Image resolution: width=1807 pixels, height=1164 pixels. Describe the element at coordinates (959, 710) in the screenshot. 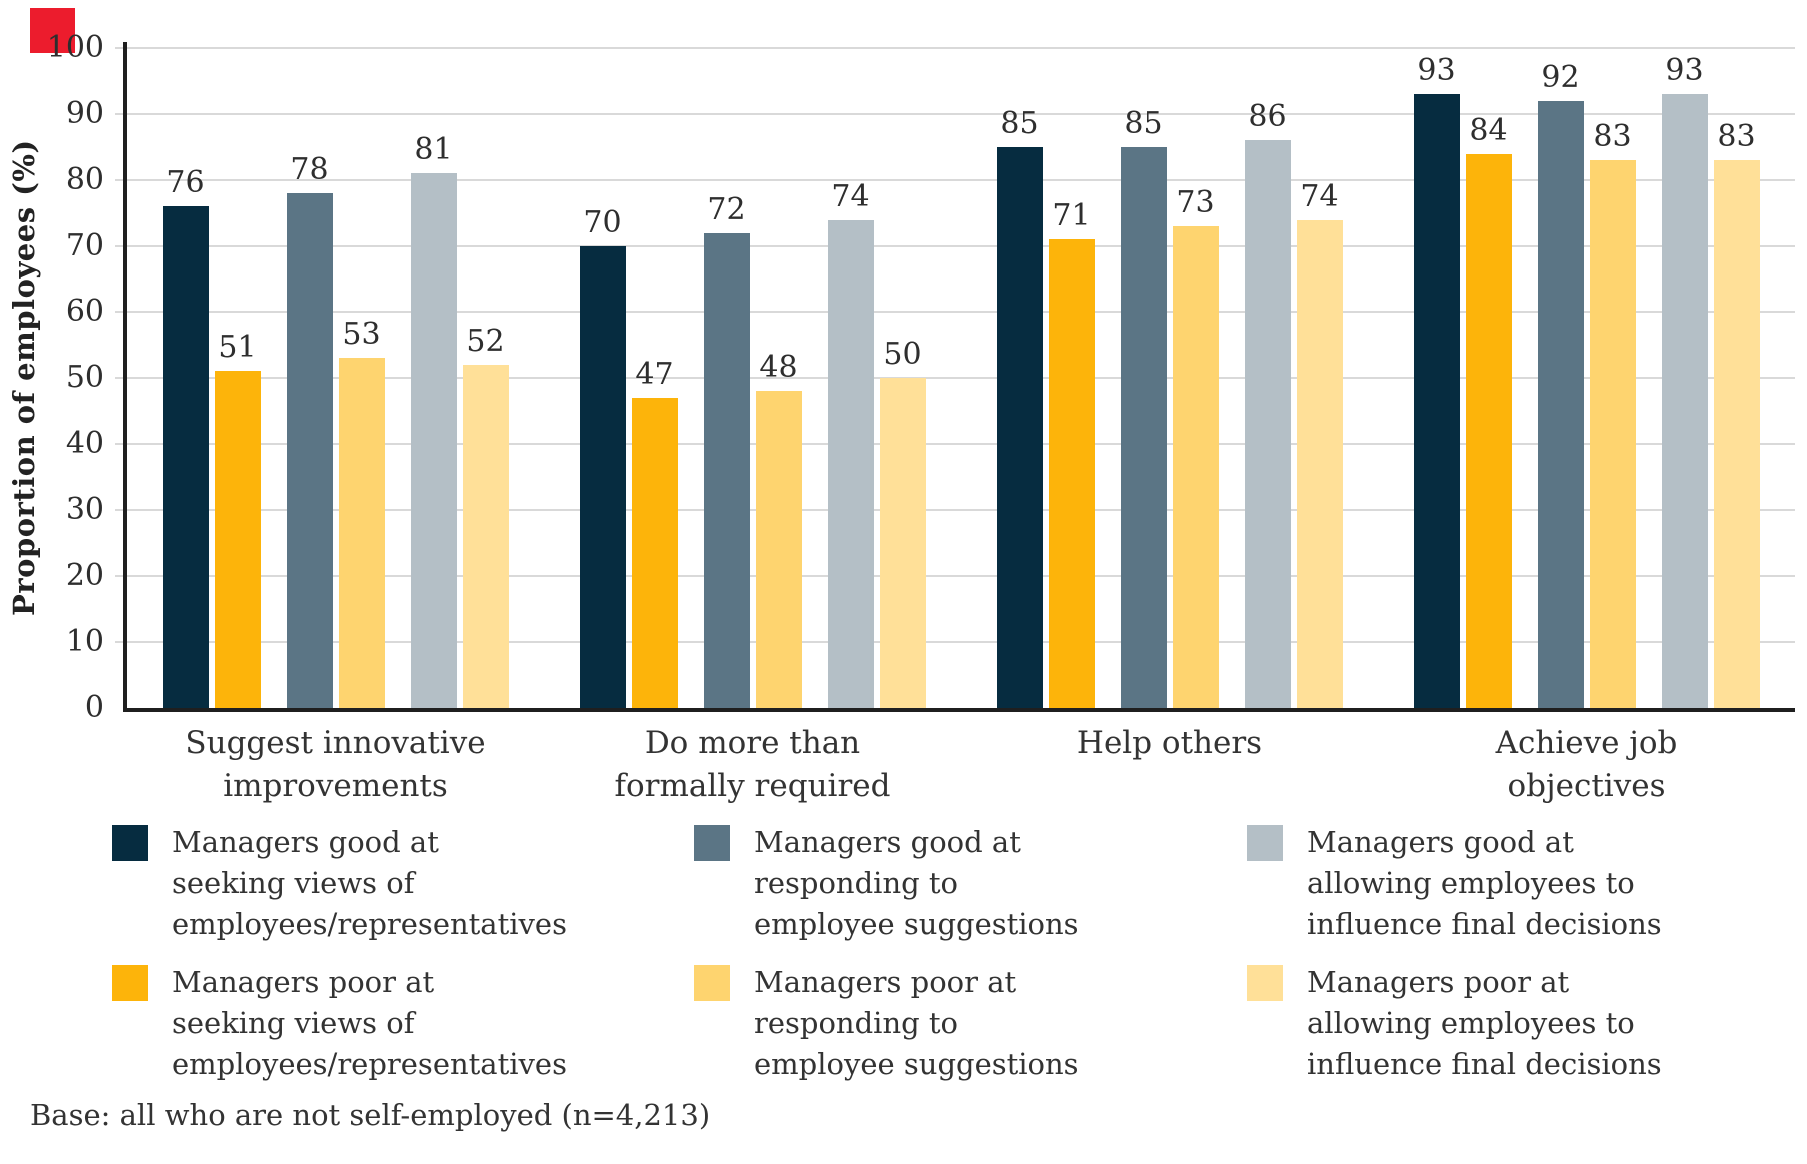

I see `x-axis-line` at that location.